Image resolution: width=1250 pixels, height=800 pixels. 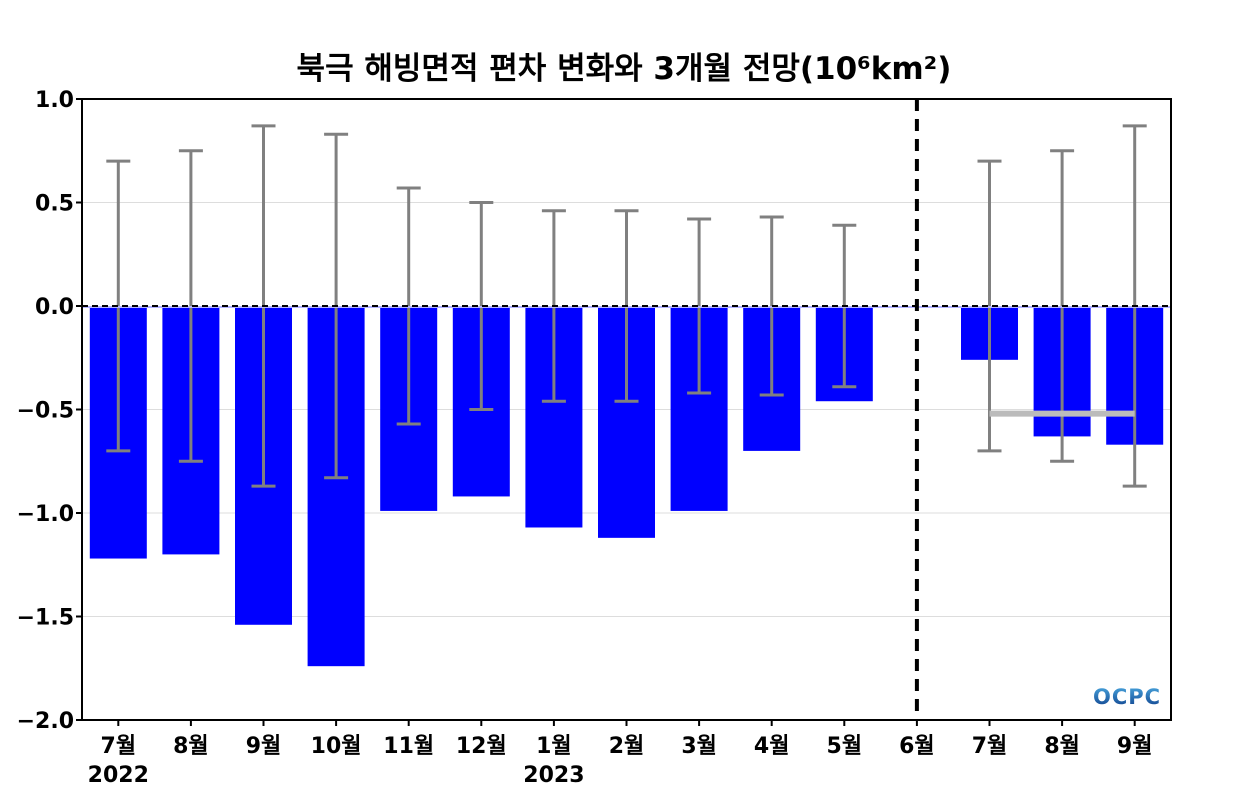 I want to click on year-label: 2022, so click(x=118, y=775).